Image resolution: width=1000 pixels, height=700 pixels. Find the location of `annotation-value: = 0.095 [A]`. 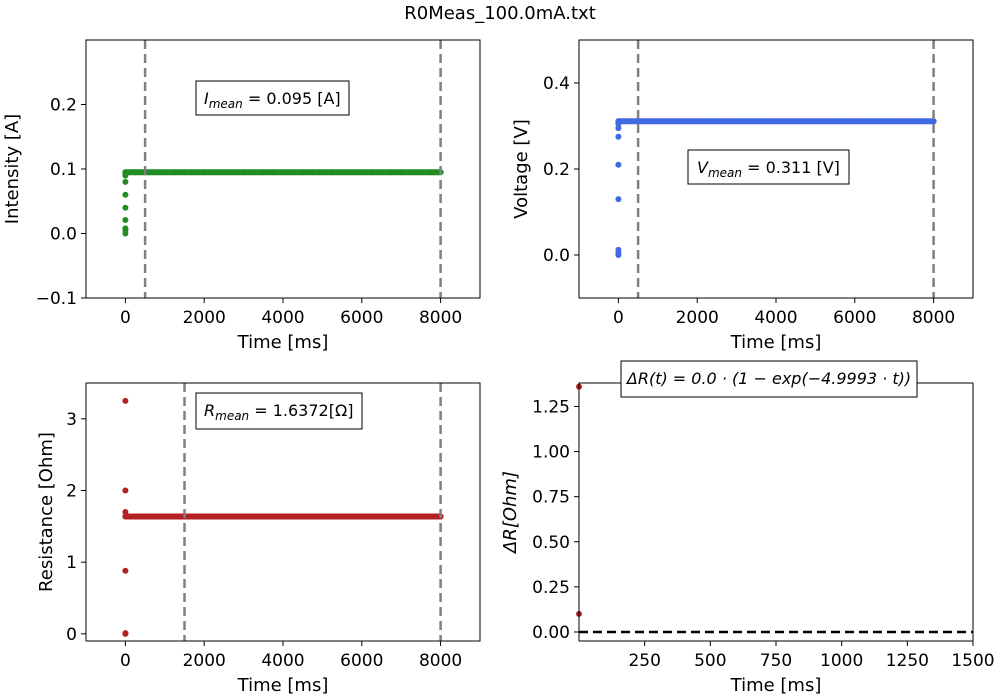

annotation-value: = 0.095 [A] is located at coordinates (292, 98).